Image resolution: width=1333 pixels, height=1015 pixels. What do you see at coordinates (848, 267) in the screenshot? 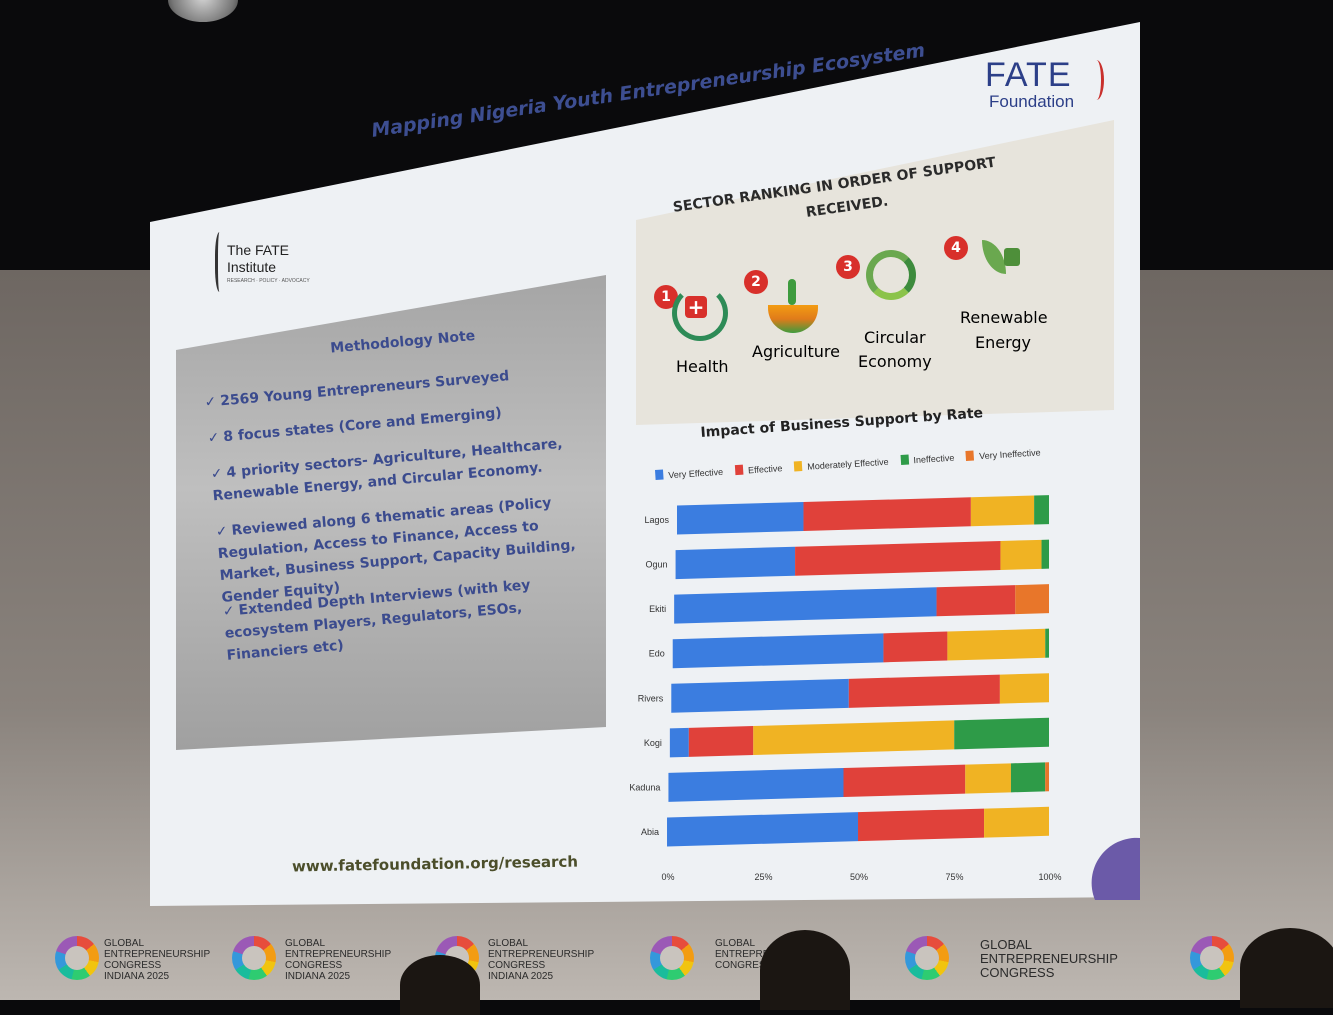
I see `rank-badge: 3` at bounding box center [848, 267].